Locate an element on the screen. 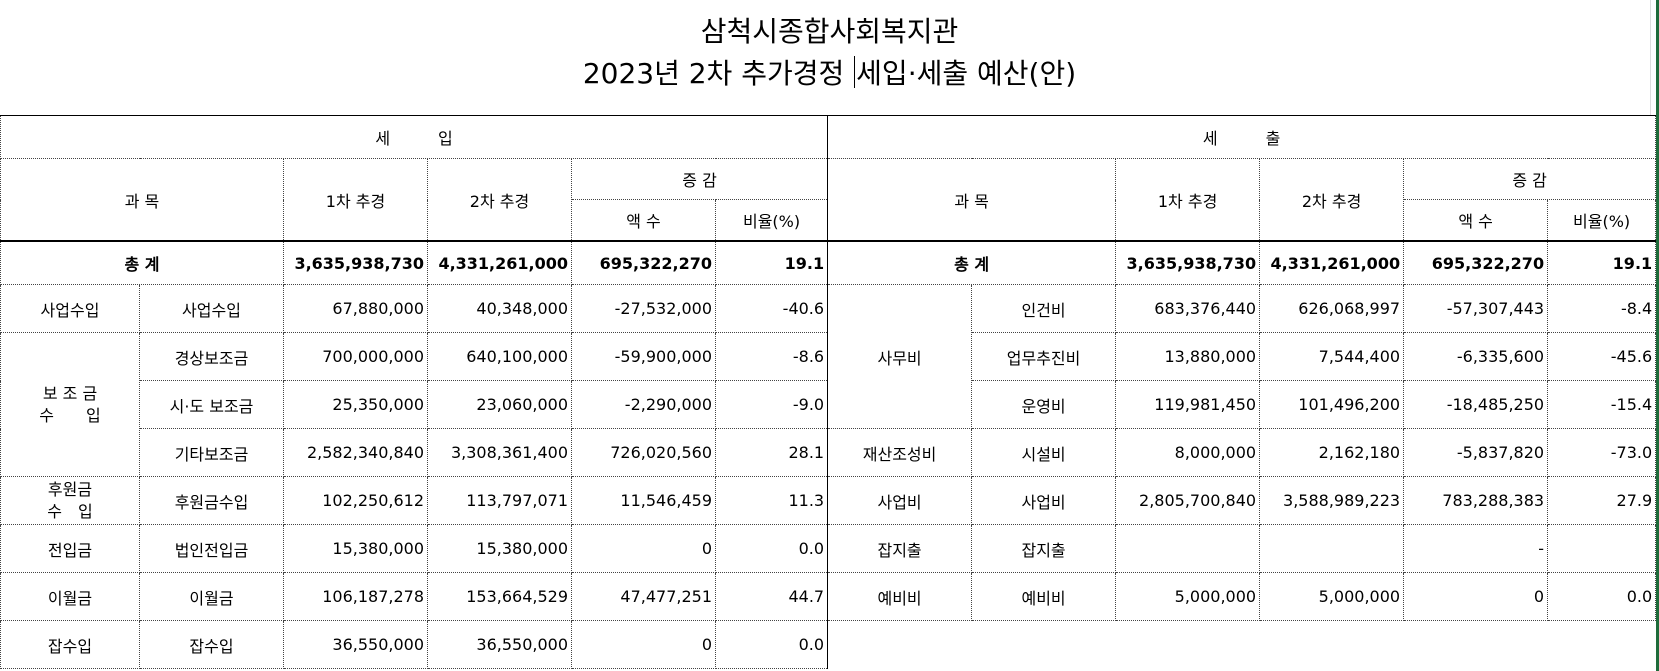  expense-first is located at coordinates (1188, 548).